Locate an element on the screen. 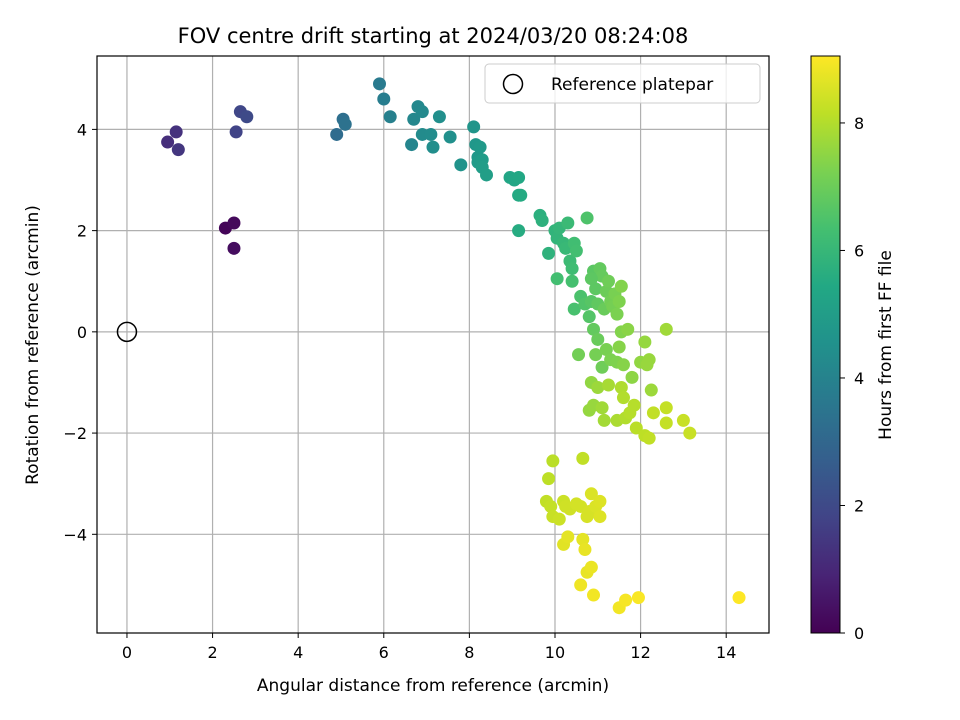  y-tick-label: −2 is located at coordinates (75, 433).